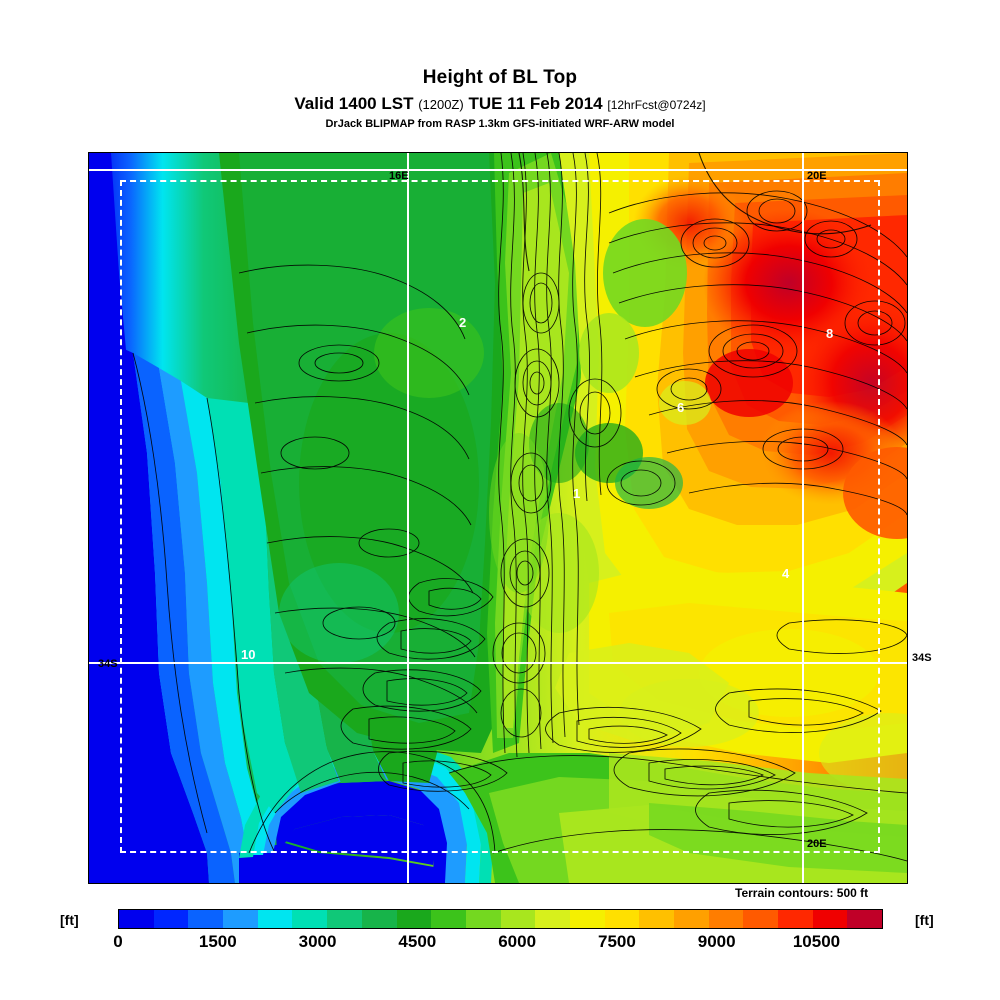 Image resolution: width=1000 pixels, height=1000 pixels. I want to click on colorbar-tick-6000: 6000, so click(517, 941).